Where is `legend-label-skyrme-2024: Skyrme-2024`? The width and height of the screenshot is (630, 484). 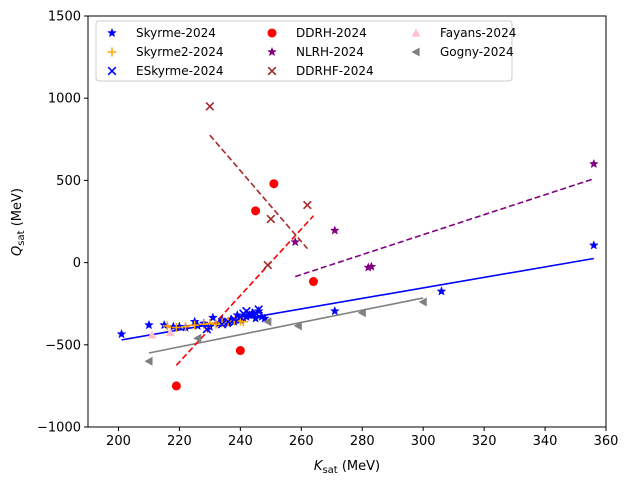 legend-label-skyrme-2024: Skyrme-2024 is located at coordinates (176, 33).